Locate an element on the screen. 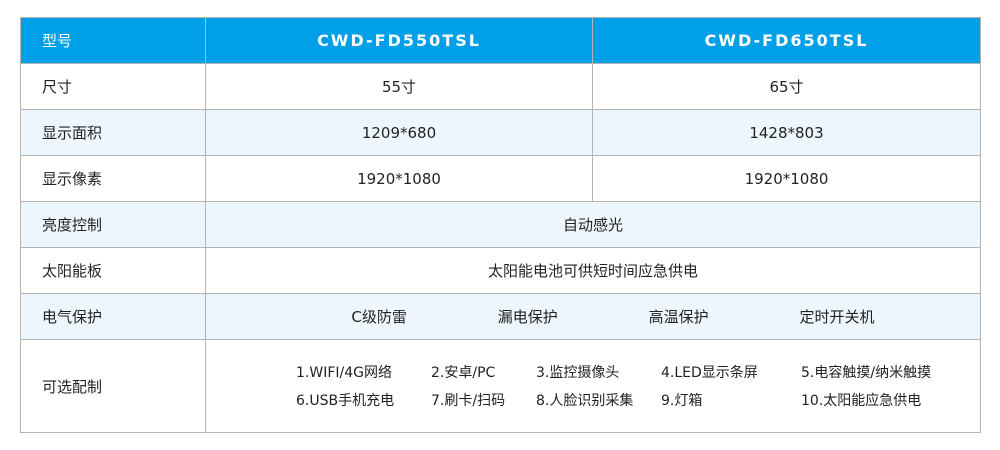 The image size is (1000, 450). table-row: 亮度控制 自动感光 is located at coordinates (500, 224).